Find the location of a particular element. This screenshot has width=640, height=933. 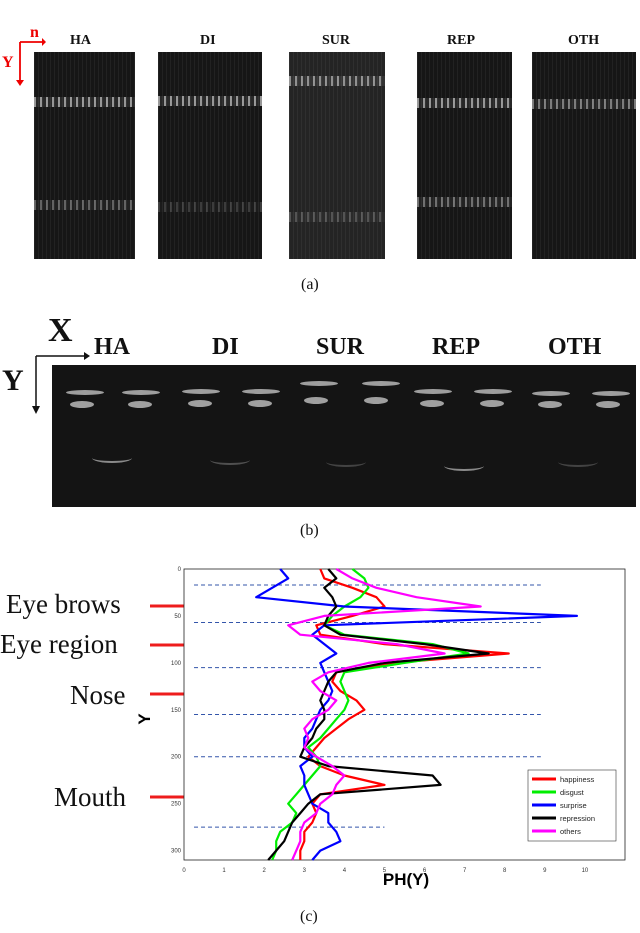

panel-a-texture-di is located at coordinates (210, 155).